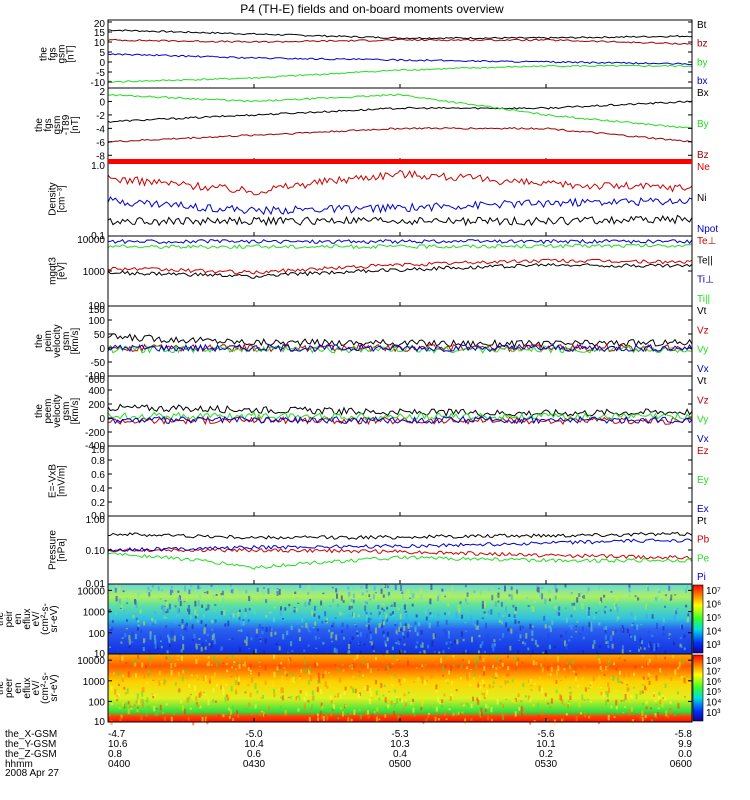 The image size is (750, 800). Describe the element at coordinates (95, 433) in the screenshot. I see `y-tick-label: -200` at that location.